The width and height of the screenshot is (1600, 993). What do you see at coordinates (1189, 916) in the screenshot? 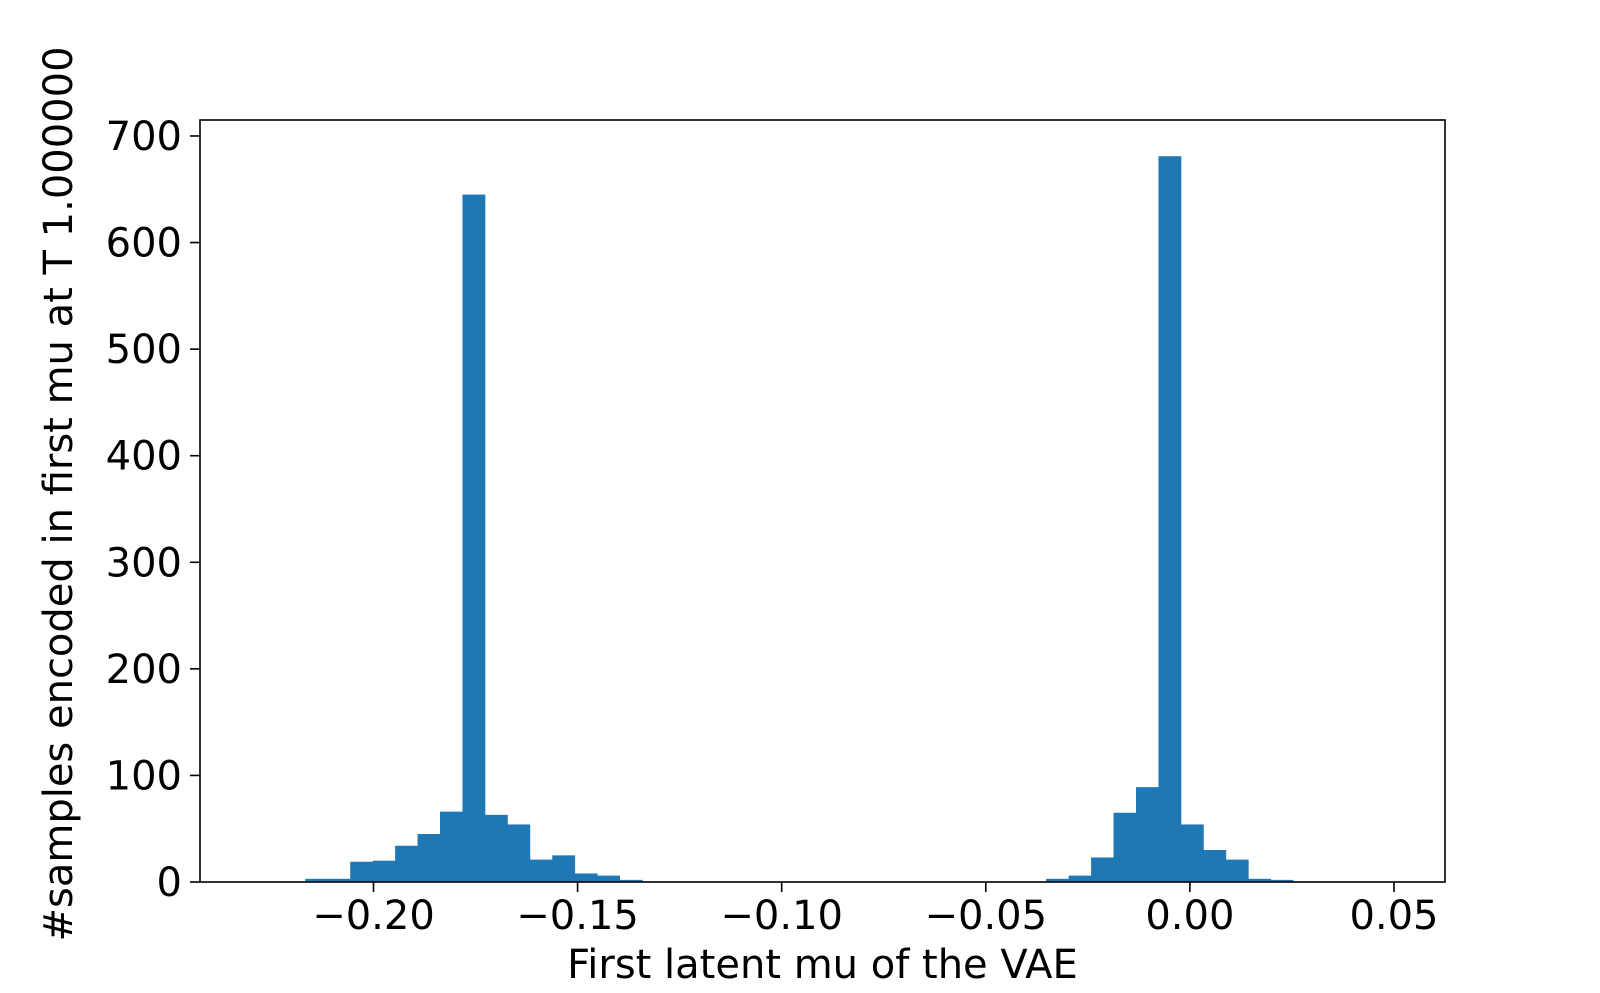
I see `x-tick-label: 0.00` at bounding box center [1189, 916].